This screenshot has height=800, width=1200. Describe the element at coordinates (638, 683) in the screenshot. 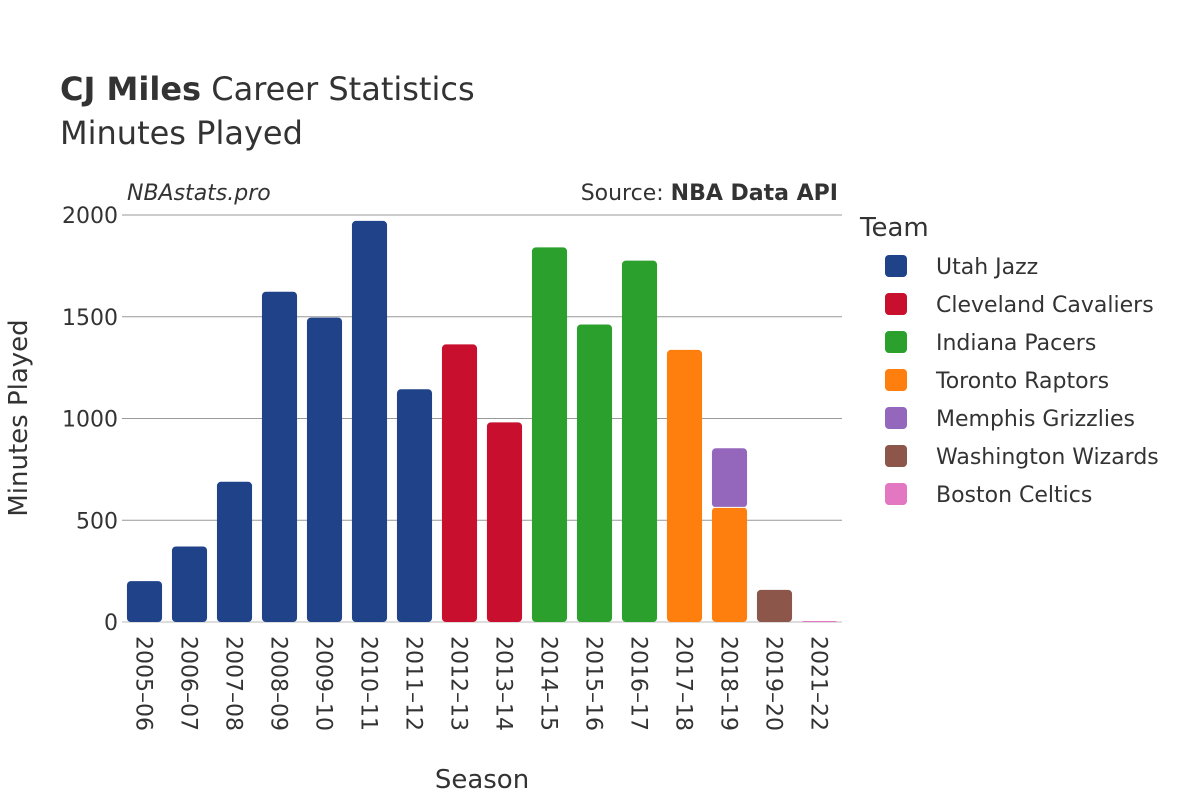

I see `x-tick-label: 2016–17` at that location.